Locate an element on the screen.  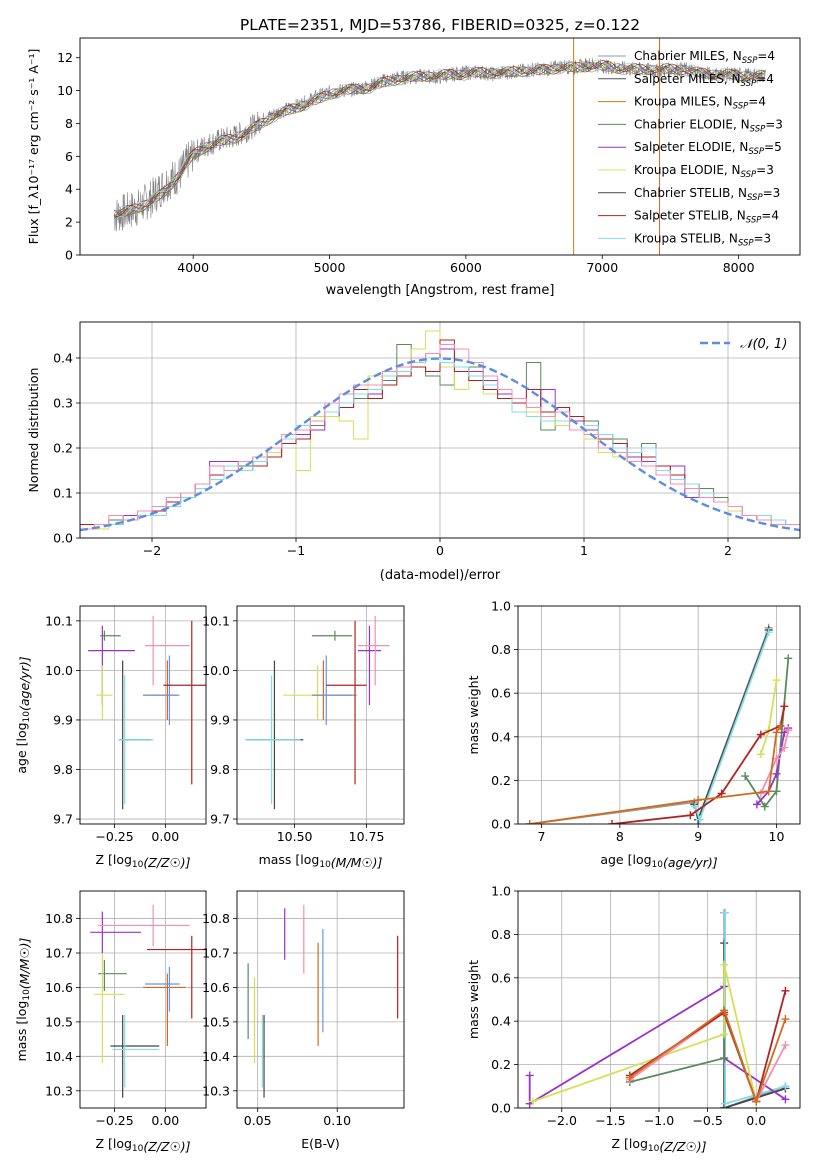
y-tick-label: 0.4 is located at coordinates (501, 1021).